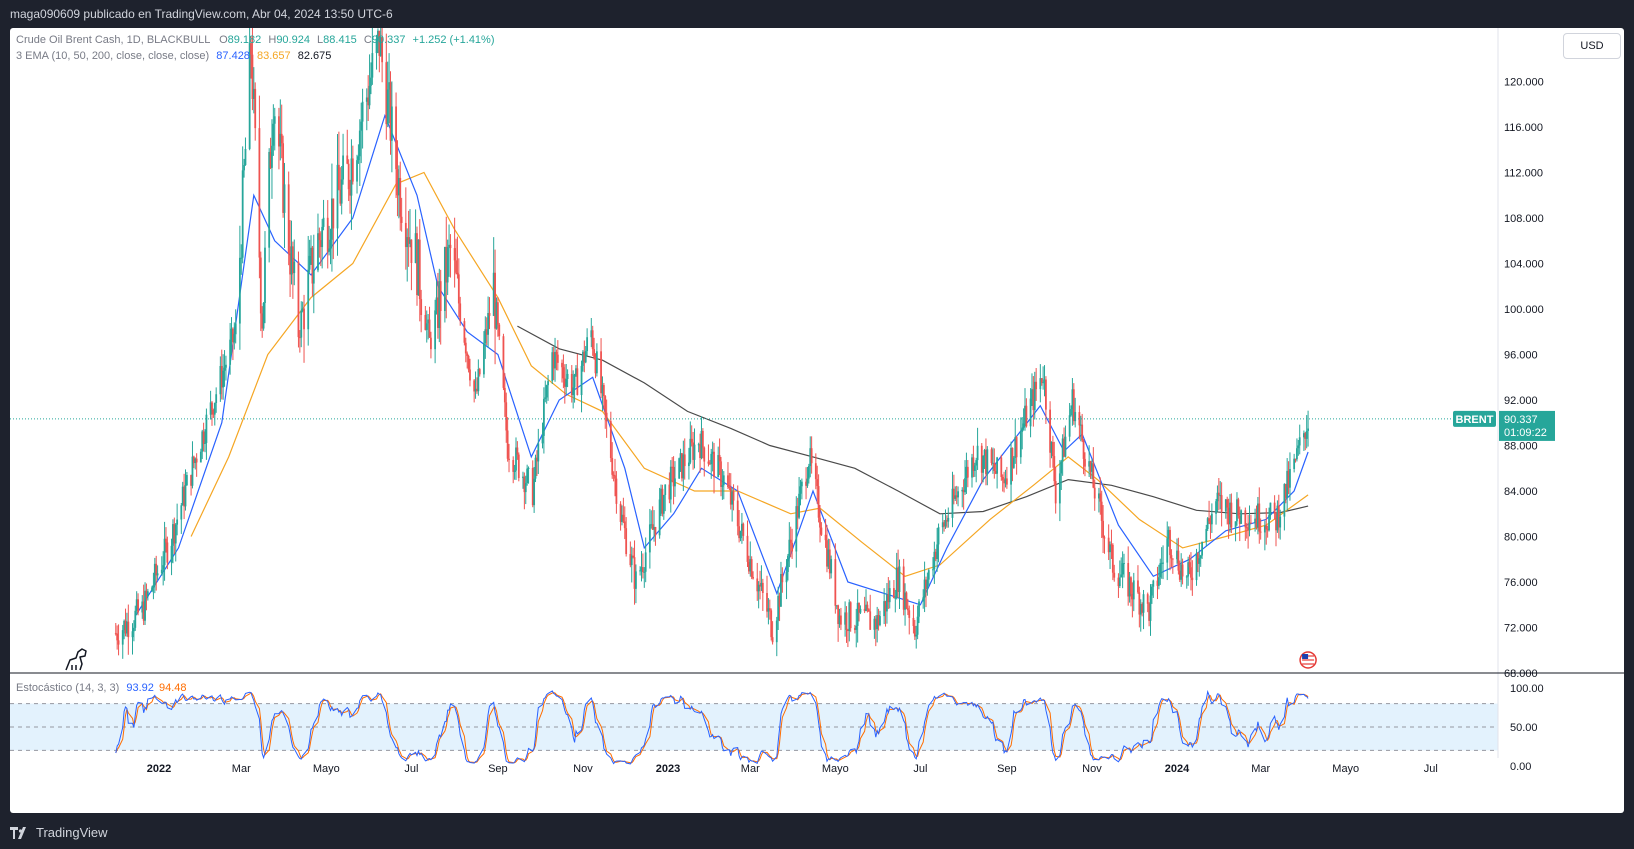 Image resolution: width=1634 pixels, height=849 pixels. What do you see at coordinates (1592, 46) in the screenshot?
I see `currency-button: USD` at bounding box center [1592, 46].